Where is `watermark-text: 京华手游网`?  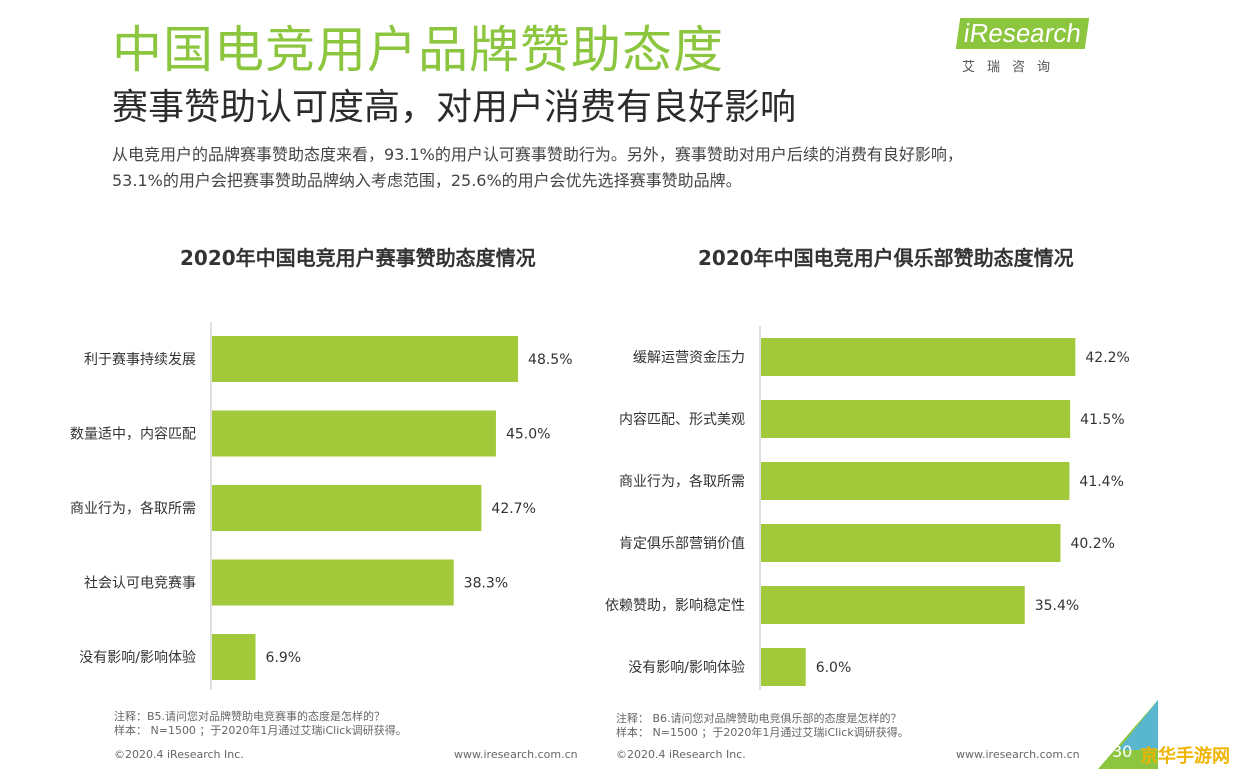
watermark-text: 京华手游网 is located at coordinates (1185, 756).